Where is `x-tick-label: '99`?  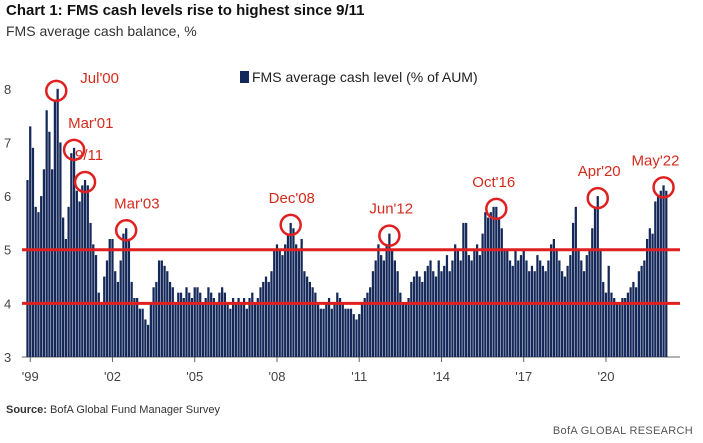
x-tick-label: '99 is located at coordinates (30, 376).